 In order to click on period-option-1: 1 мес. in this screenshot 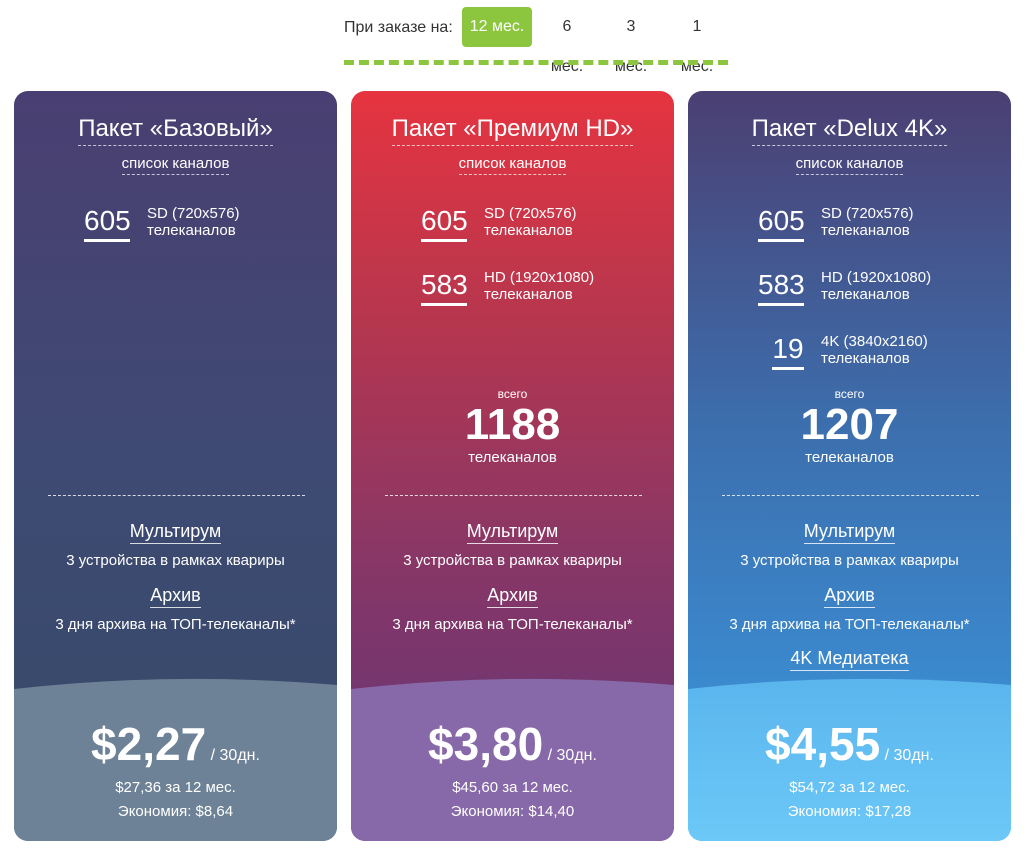, I will do `click(697, 46)`.